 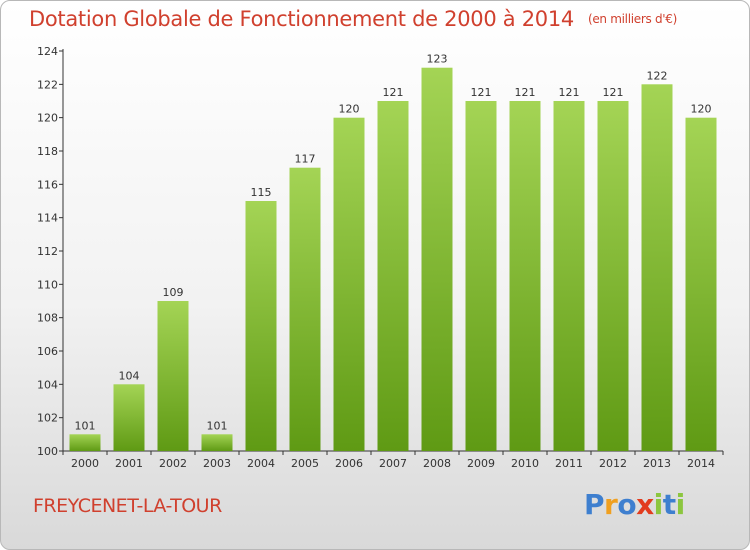 I want to click on y-tick-label: 106, so click(x=47, y=351).